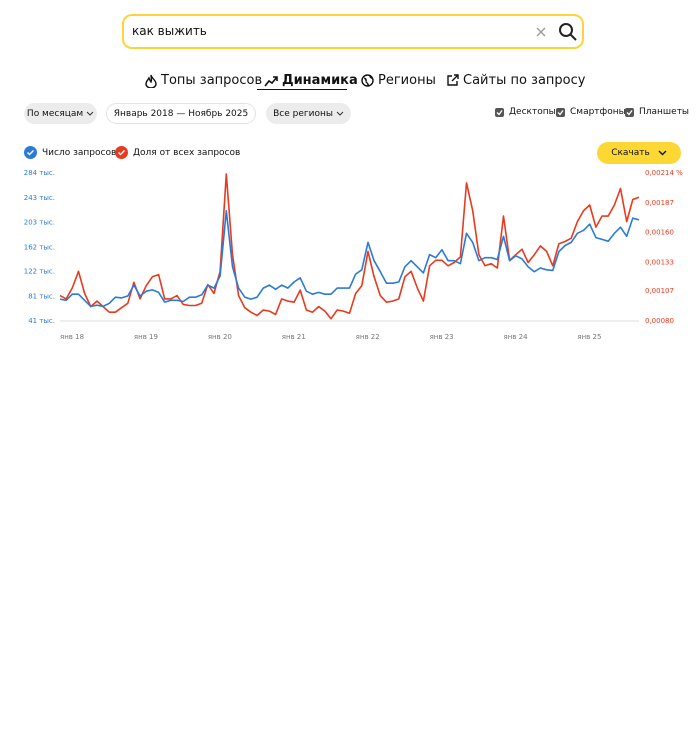  I want to click on y-tick-label: 41 тыс., so click(41, 321).